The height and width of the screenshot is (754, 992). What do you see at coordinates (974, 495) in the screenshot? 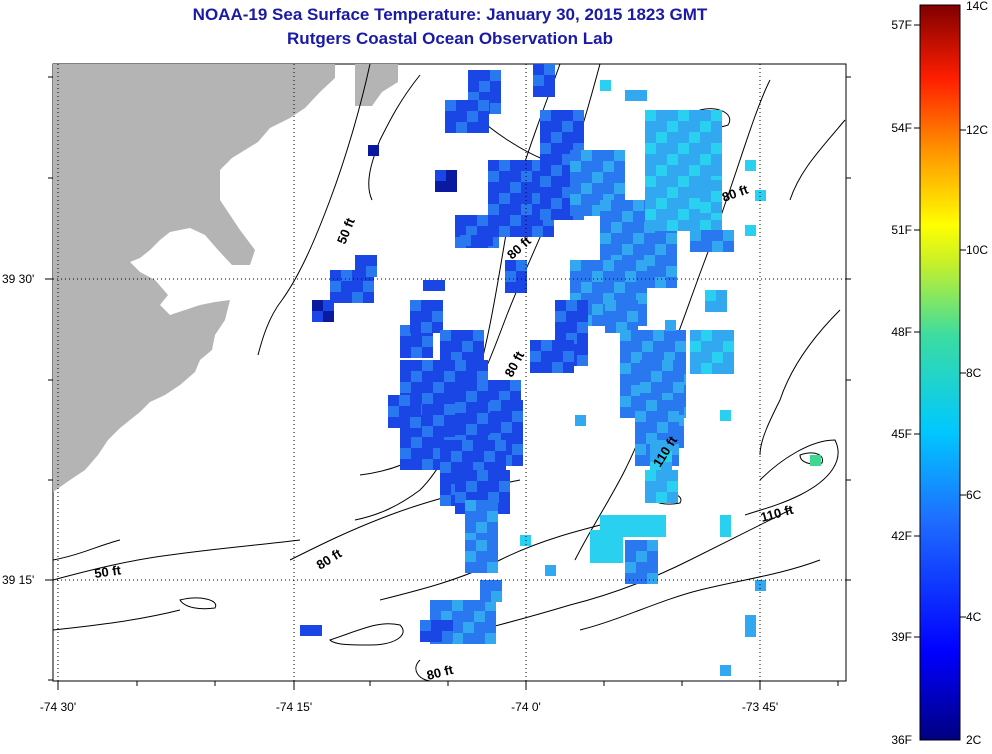
I see `colorbar-c-label: 6C` at bounding box center [974, 495].